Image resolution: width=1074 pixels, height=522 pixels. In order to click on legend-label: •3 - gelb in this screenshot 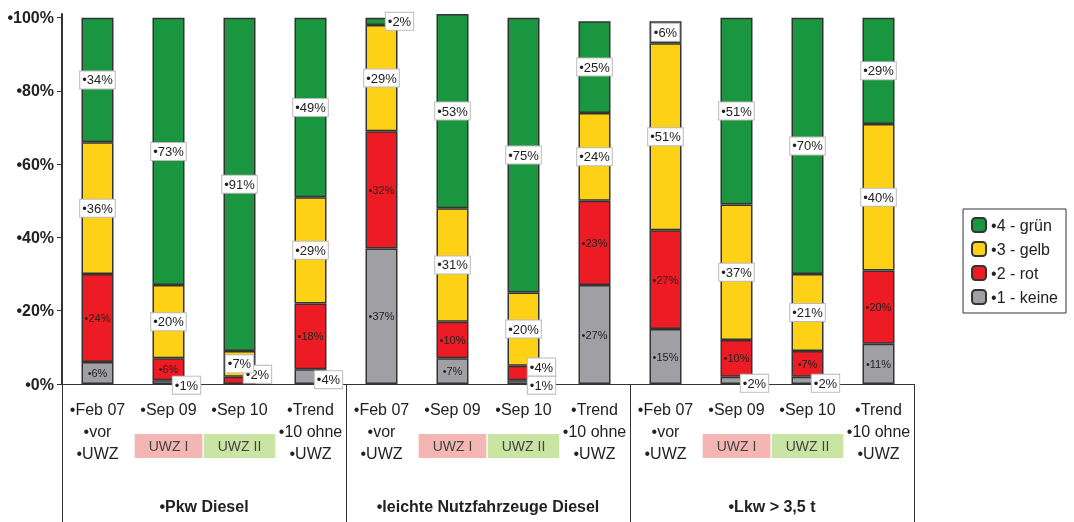, I will do `click(1021, 249)`.